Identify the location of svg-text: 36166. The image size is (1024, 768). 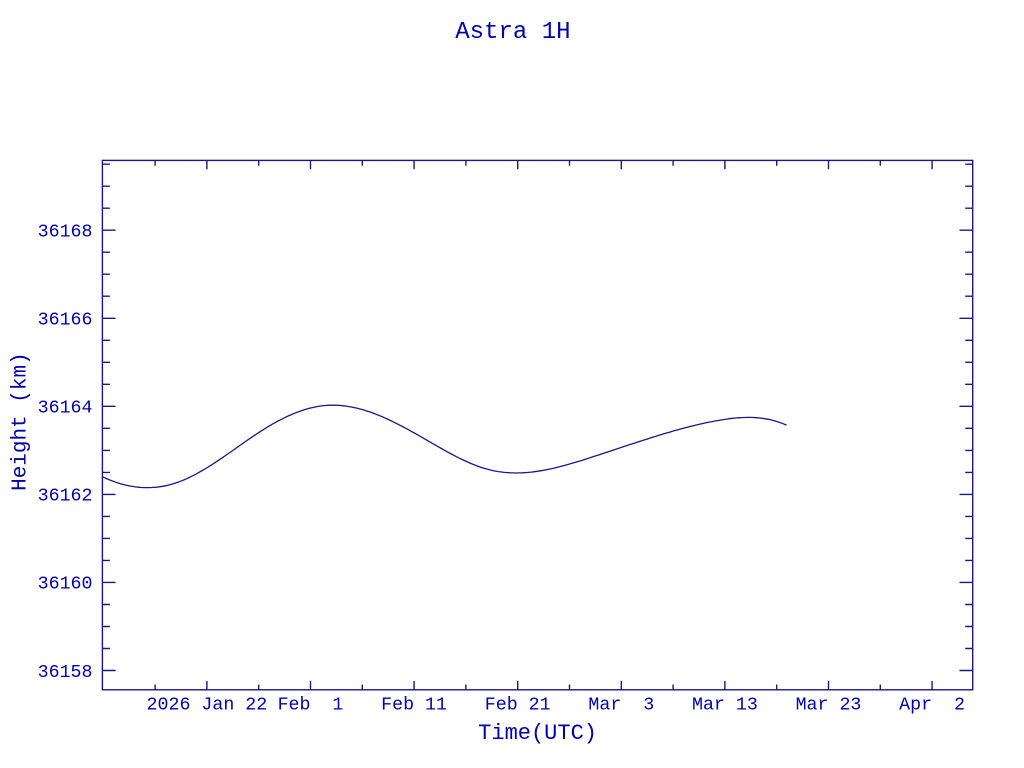
(65, 321).